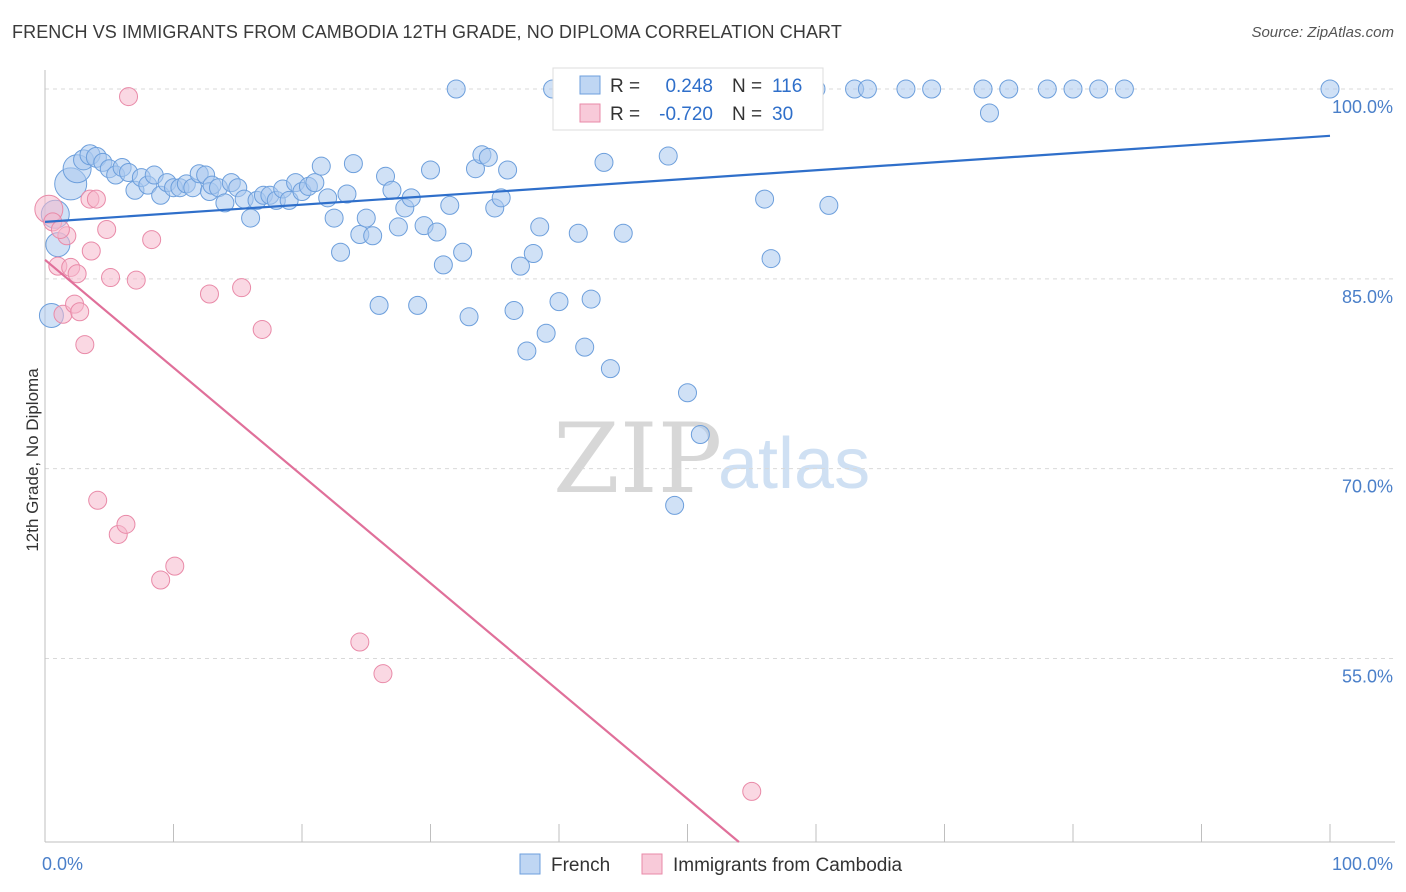  I want to click on r-value: -0.720, so click(686, 114).